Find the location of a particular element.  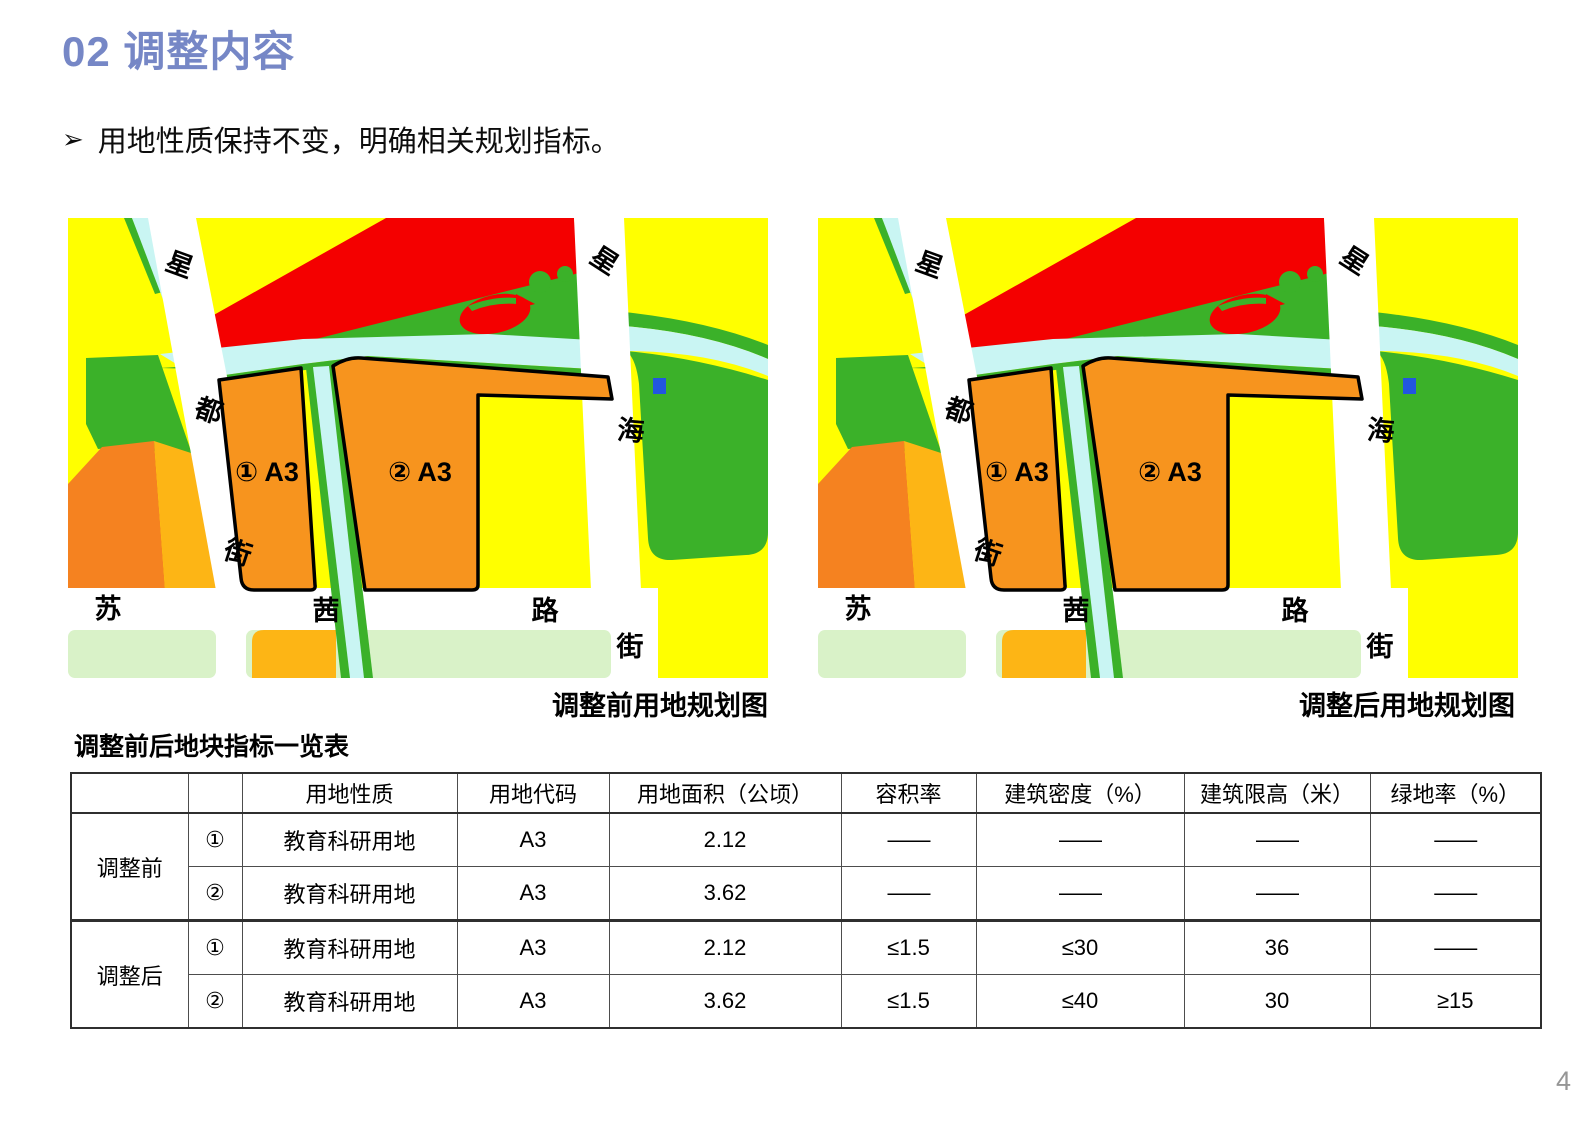

page-title: 02 调整内容 is located at coordinates (179, 51).